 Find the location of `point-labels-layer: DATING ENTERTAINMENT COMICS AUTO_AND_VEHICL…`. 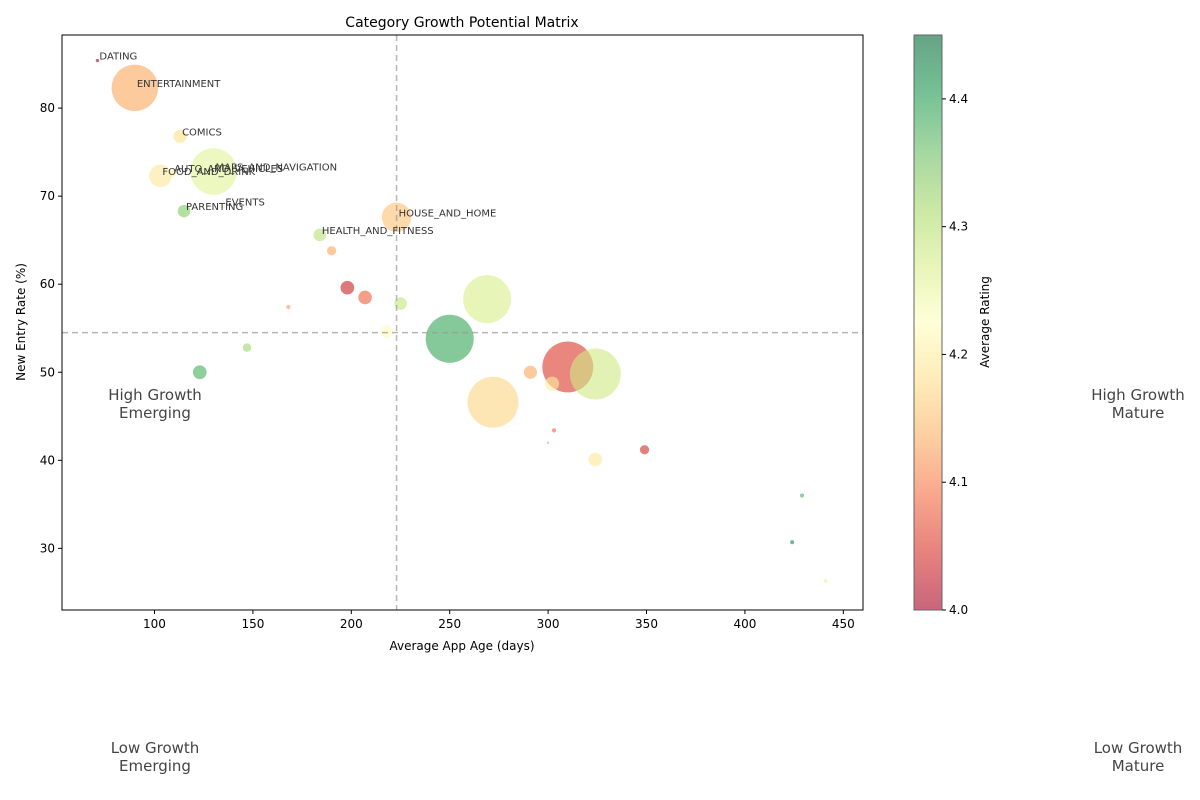

point-labels-layer: DATING ENTERTAINMENT COMICS AUTO_AND_VEHICL… is located at coordinates (297, 144).